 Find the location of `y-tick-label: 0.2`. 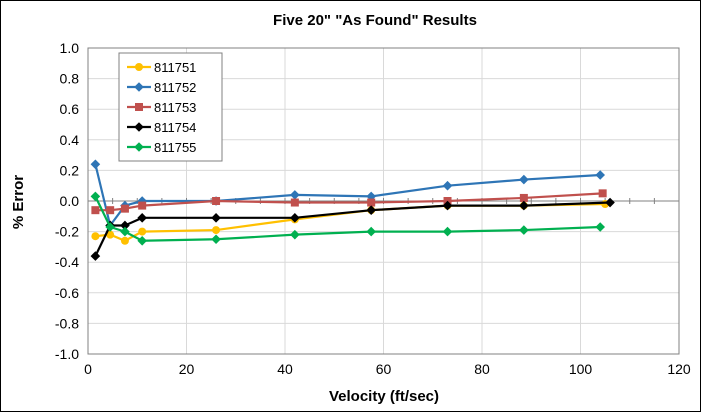

y-tick-label: 0.2 is located at coordinates (70, 170).